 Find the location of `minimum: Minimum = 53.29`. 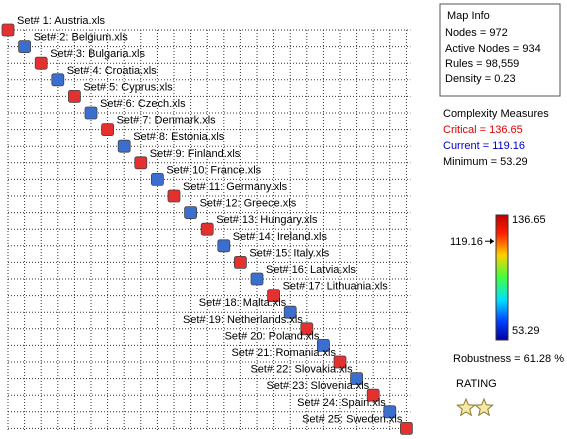

minimum: Minimum = 53.29 is located at coordinates (485, 162).